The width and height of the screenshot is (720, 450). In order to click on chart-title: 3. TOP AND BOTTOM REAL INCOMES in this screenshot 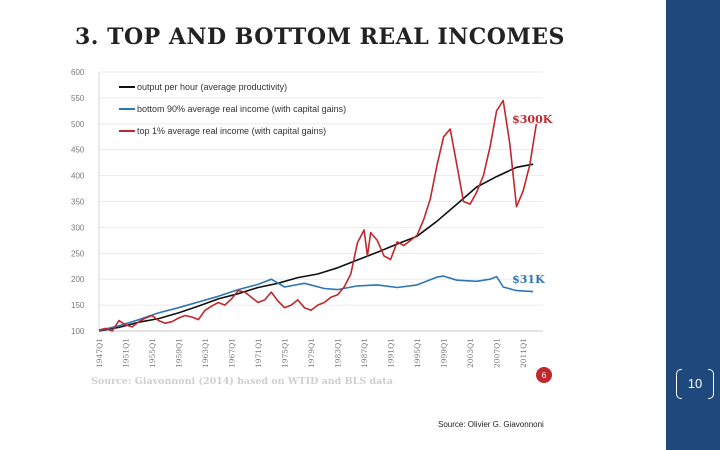, I will do `click(320, 37)`.